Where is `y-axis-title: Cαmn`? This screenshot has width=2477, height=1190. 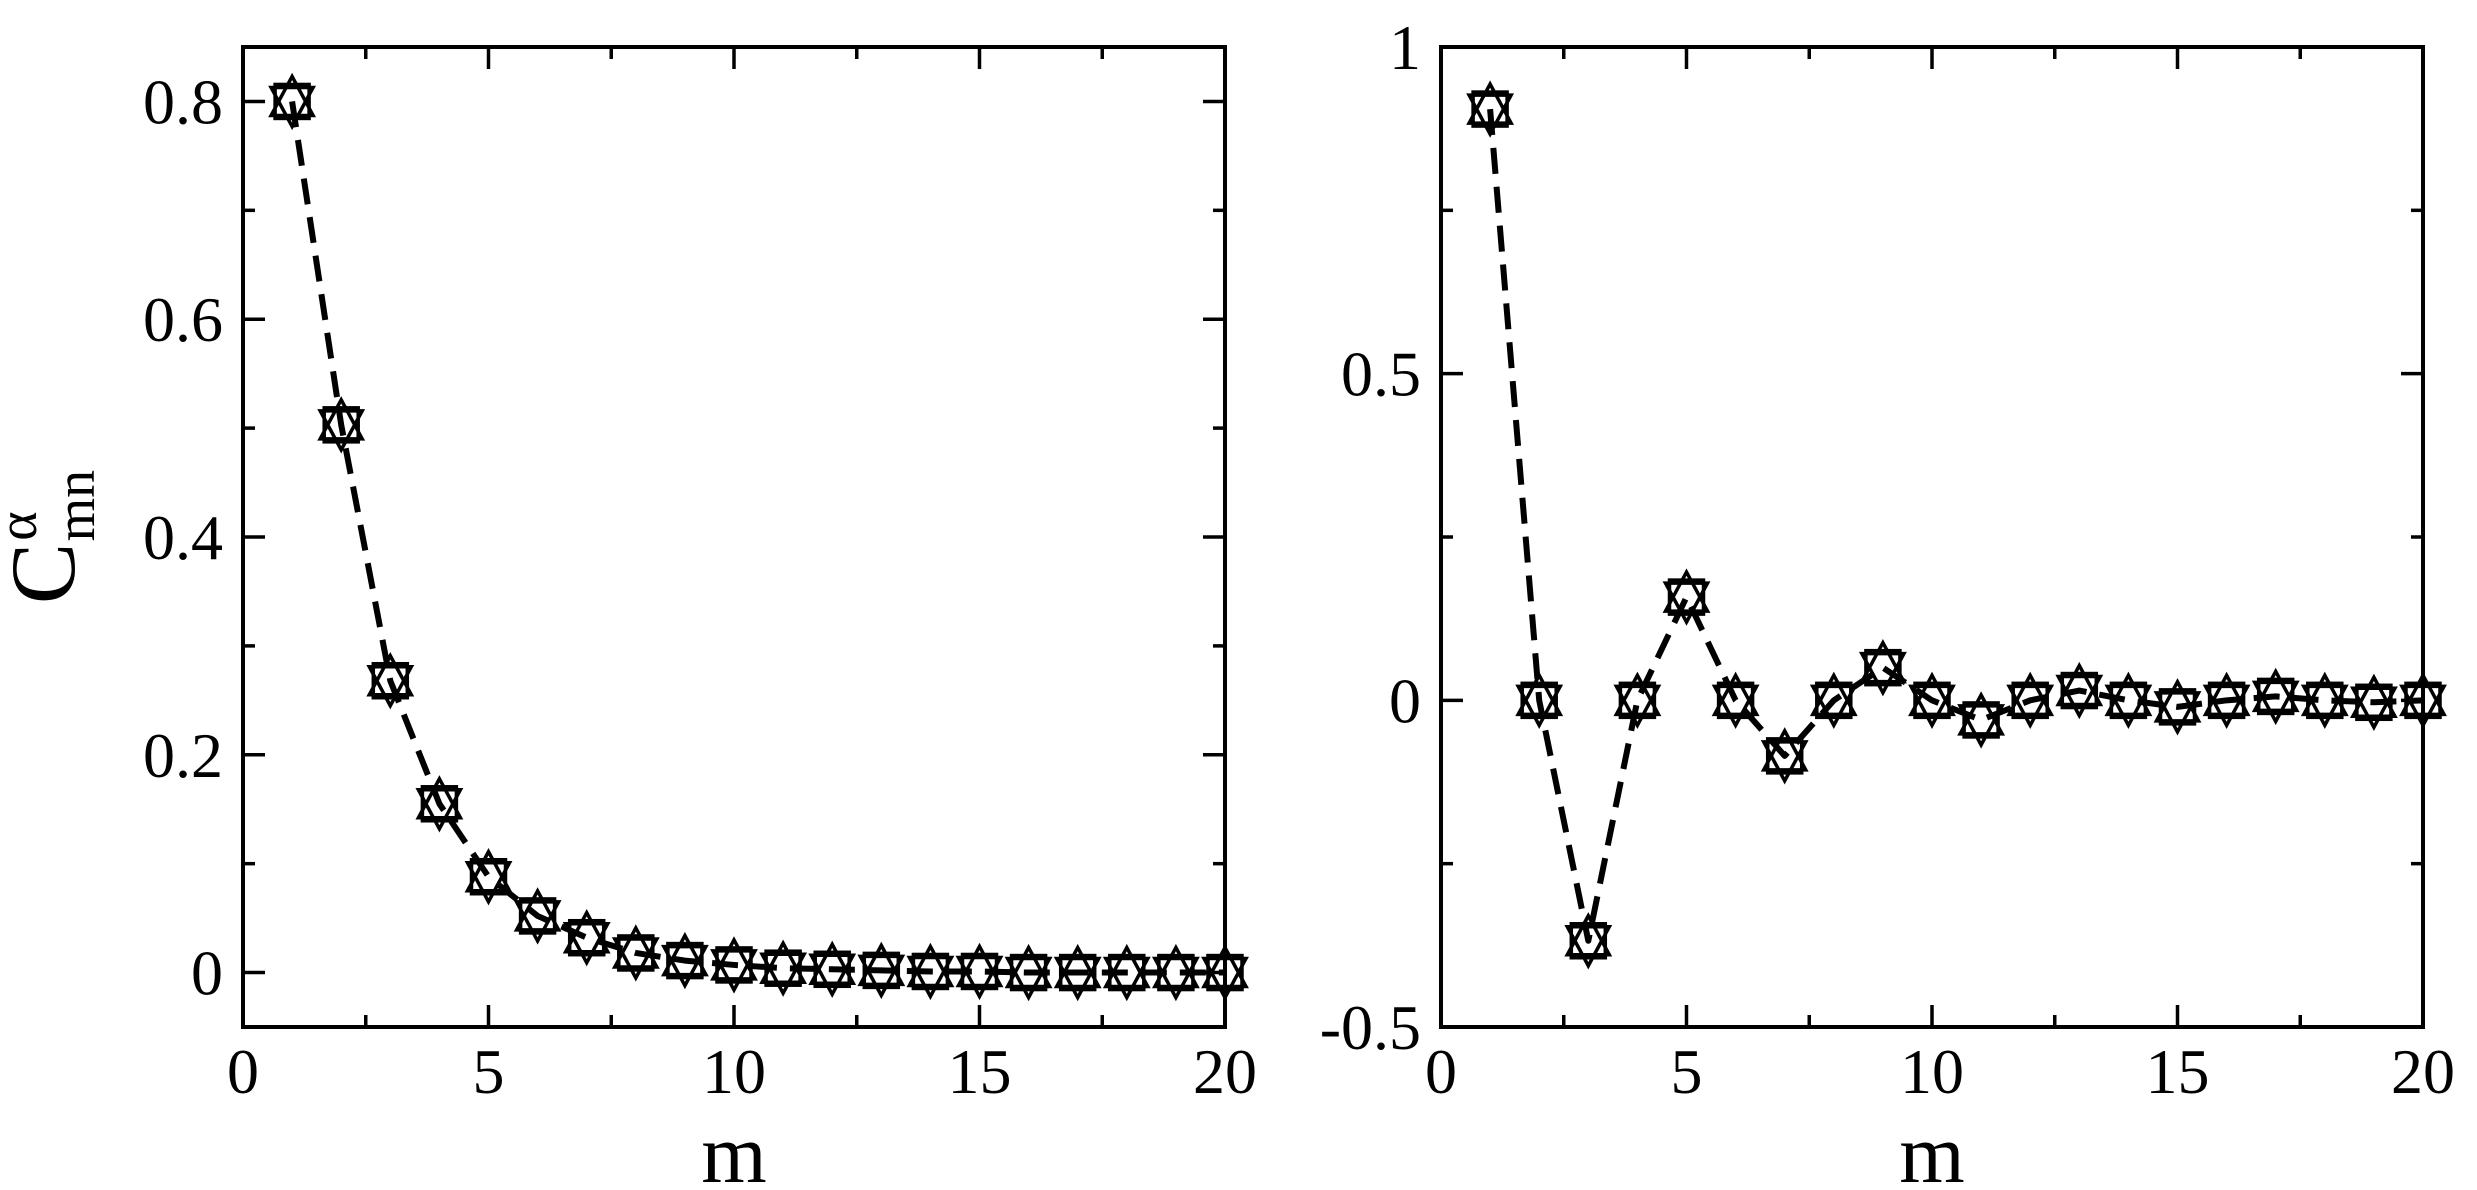 y-axis-title: Cαmn is located at coordinates (53, 537).